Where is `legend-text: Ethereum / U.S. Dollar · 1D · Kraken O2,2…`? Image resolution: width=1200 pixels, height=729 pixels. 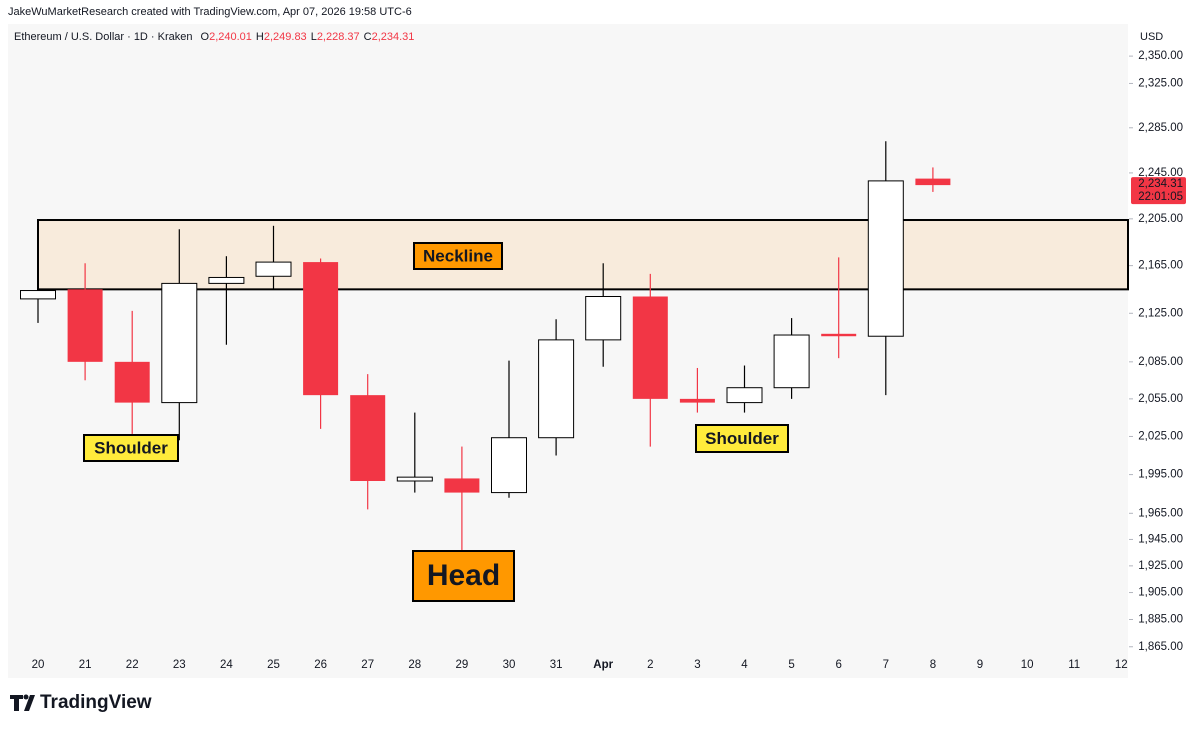
legend-text: Ethereum / U.S. Dollar · 1D · Kraken O2,2… is located at coordinates (214, 37).